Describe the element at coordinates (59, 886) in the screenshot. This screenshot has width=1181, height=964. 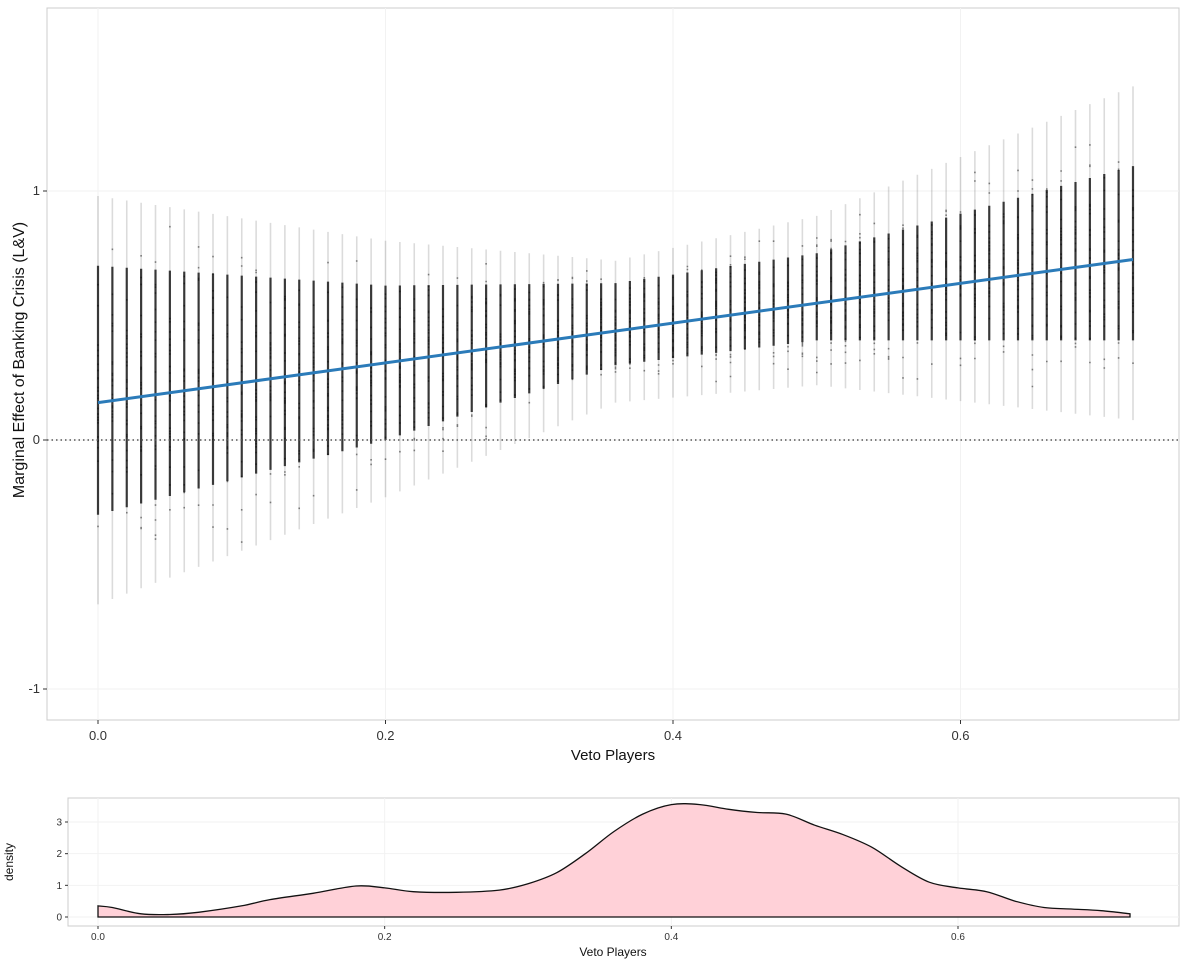
I see `density-y-tick-label: 1` at that location.